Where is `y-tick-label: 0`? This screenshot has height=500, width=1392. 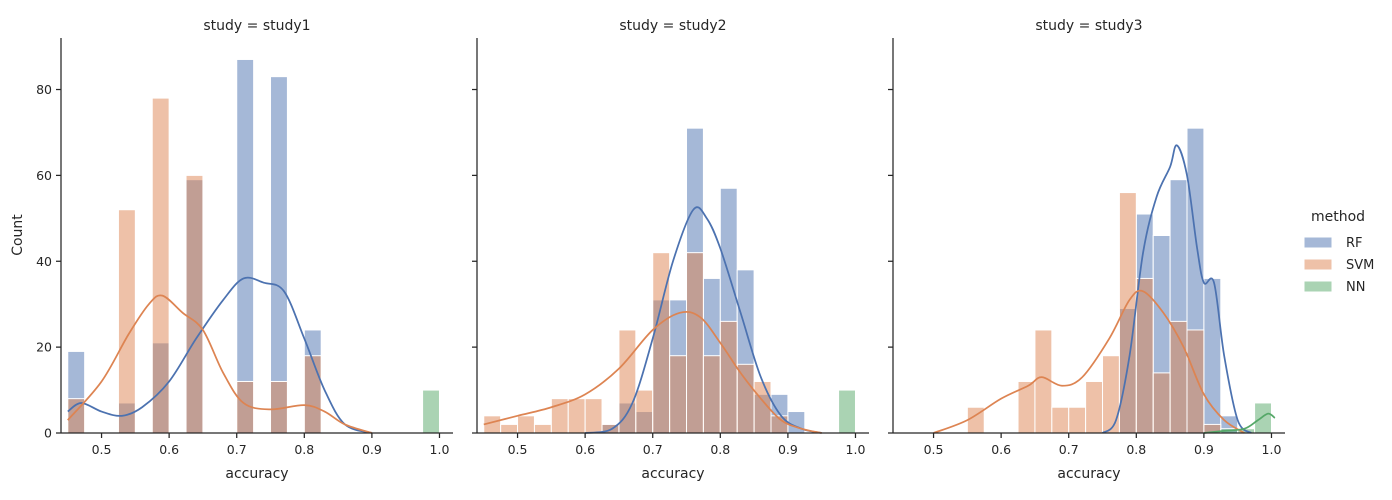 y-tick-label: 0 is located at coordinates (48, 433).